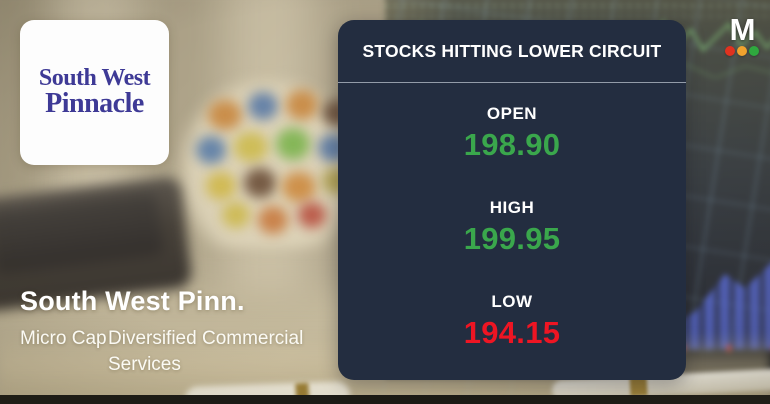 The image size is (770, 404). Describe the element at coordinates (63, 338) in the screenshot. I see `market-cap-label: Micro Cap` at that location.